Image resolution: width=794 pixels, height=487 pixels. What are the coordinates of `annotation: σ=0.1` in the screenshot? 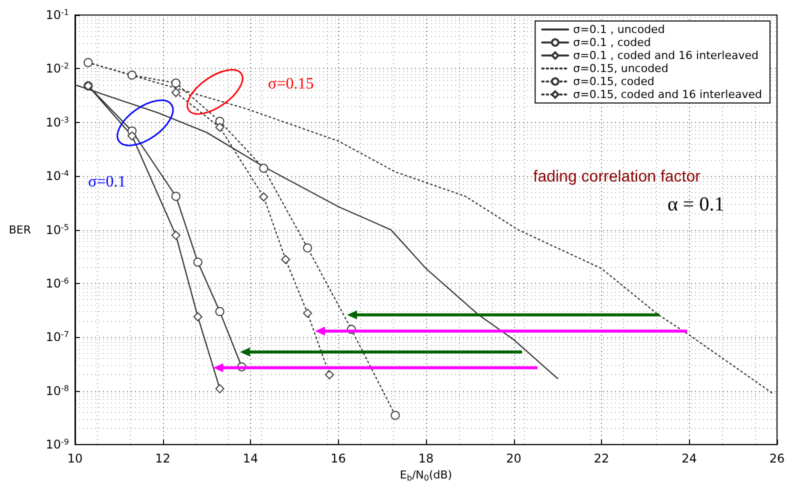 It's located at (107, 181).